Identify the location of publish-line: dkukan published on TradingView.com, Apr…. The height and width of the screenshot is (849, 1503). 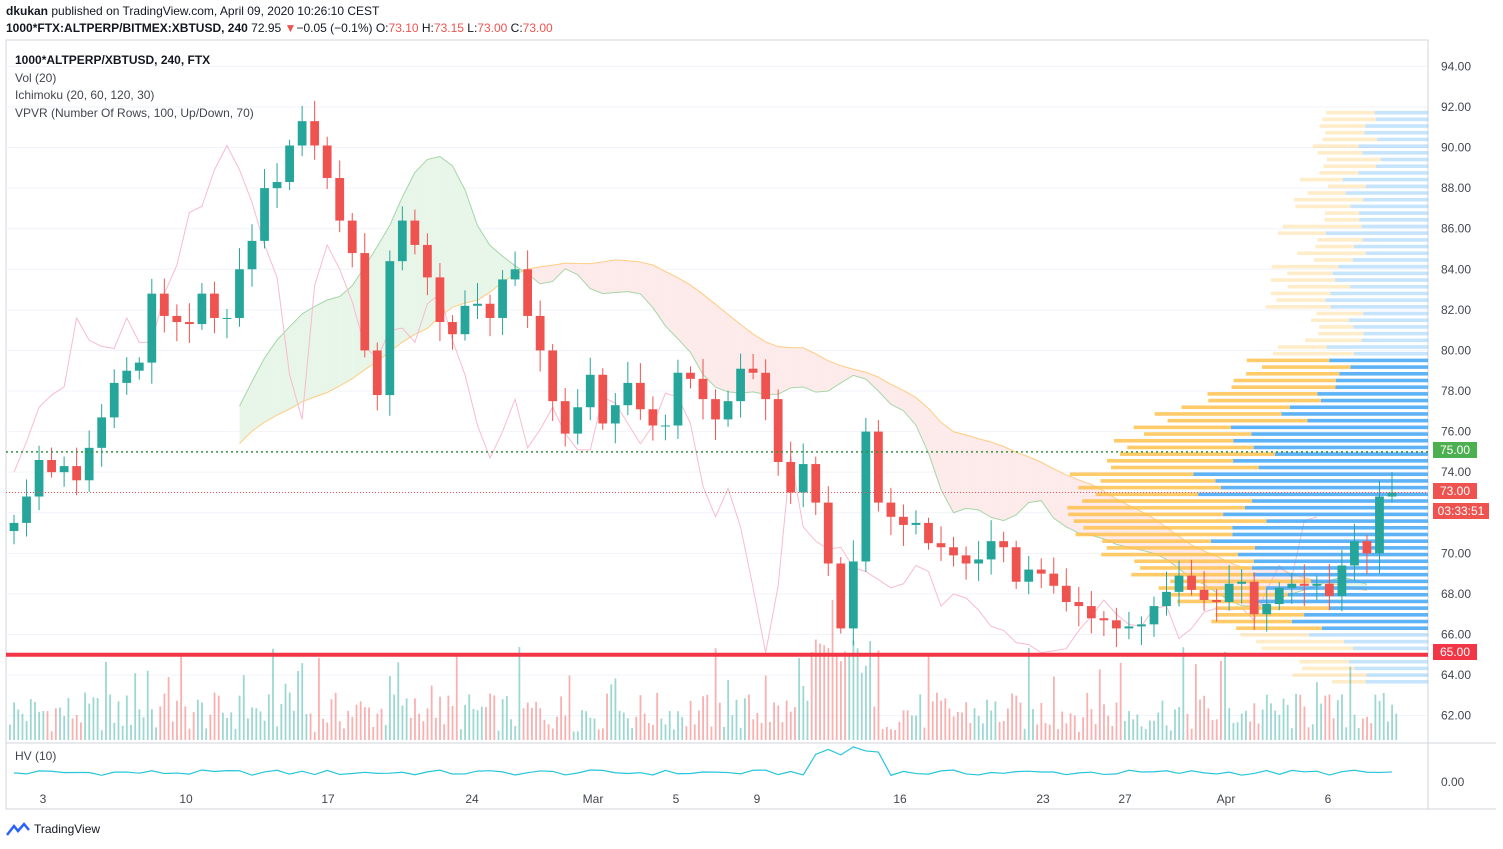
(192, 11).